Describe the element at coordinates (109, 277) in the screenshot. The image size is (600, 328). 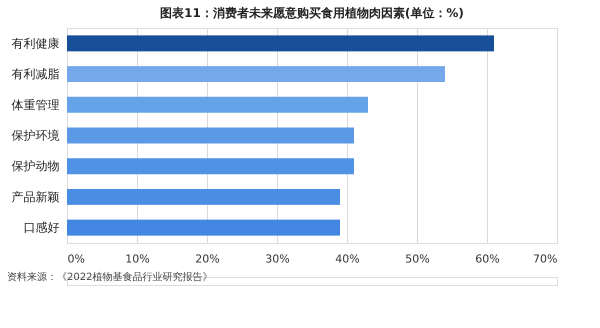
I see `text: 资料来源：《2022植物基食品行业研究报告》` at that location.